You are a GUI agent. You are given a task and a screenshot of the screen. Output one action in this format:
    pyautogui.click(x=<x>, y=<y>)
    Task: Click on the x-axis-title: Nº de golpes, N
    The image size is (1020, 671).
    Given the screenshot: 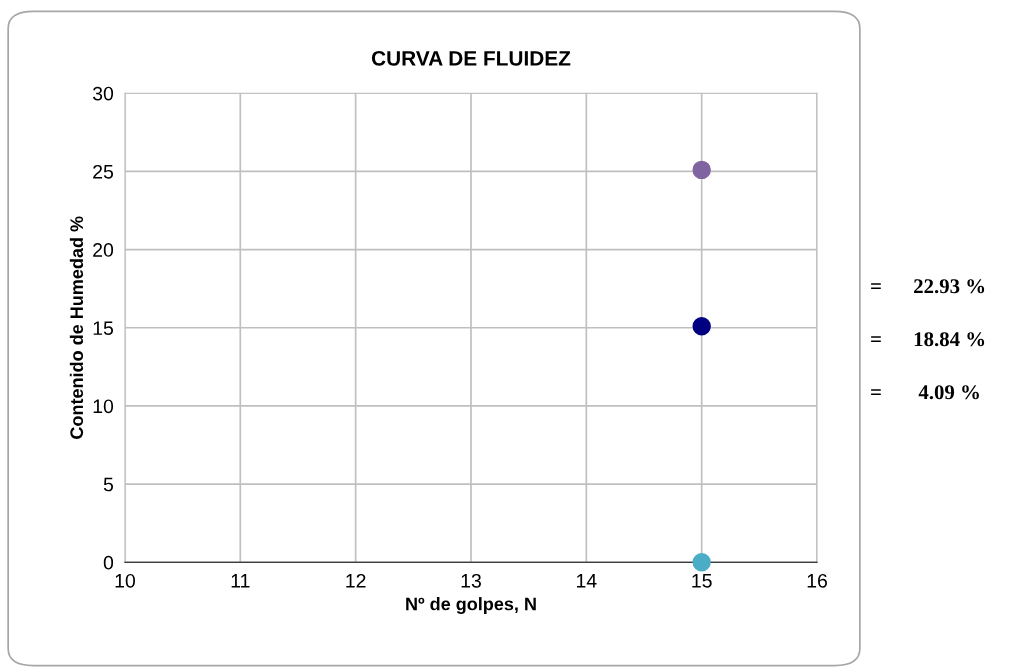 What is the action you would take?
    pyautogui.click(x=471, y=605)
    